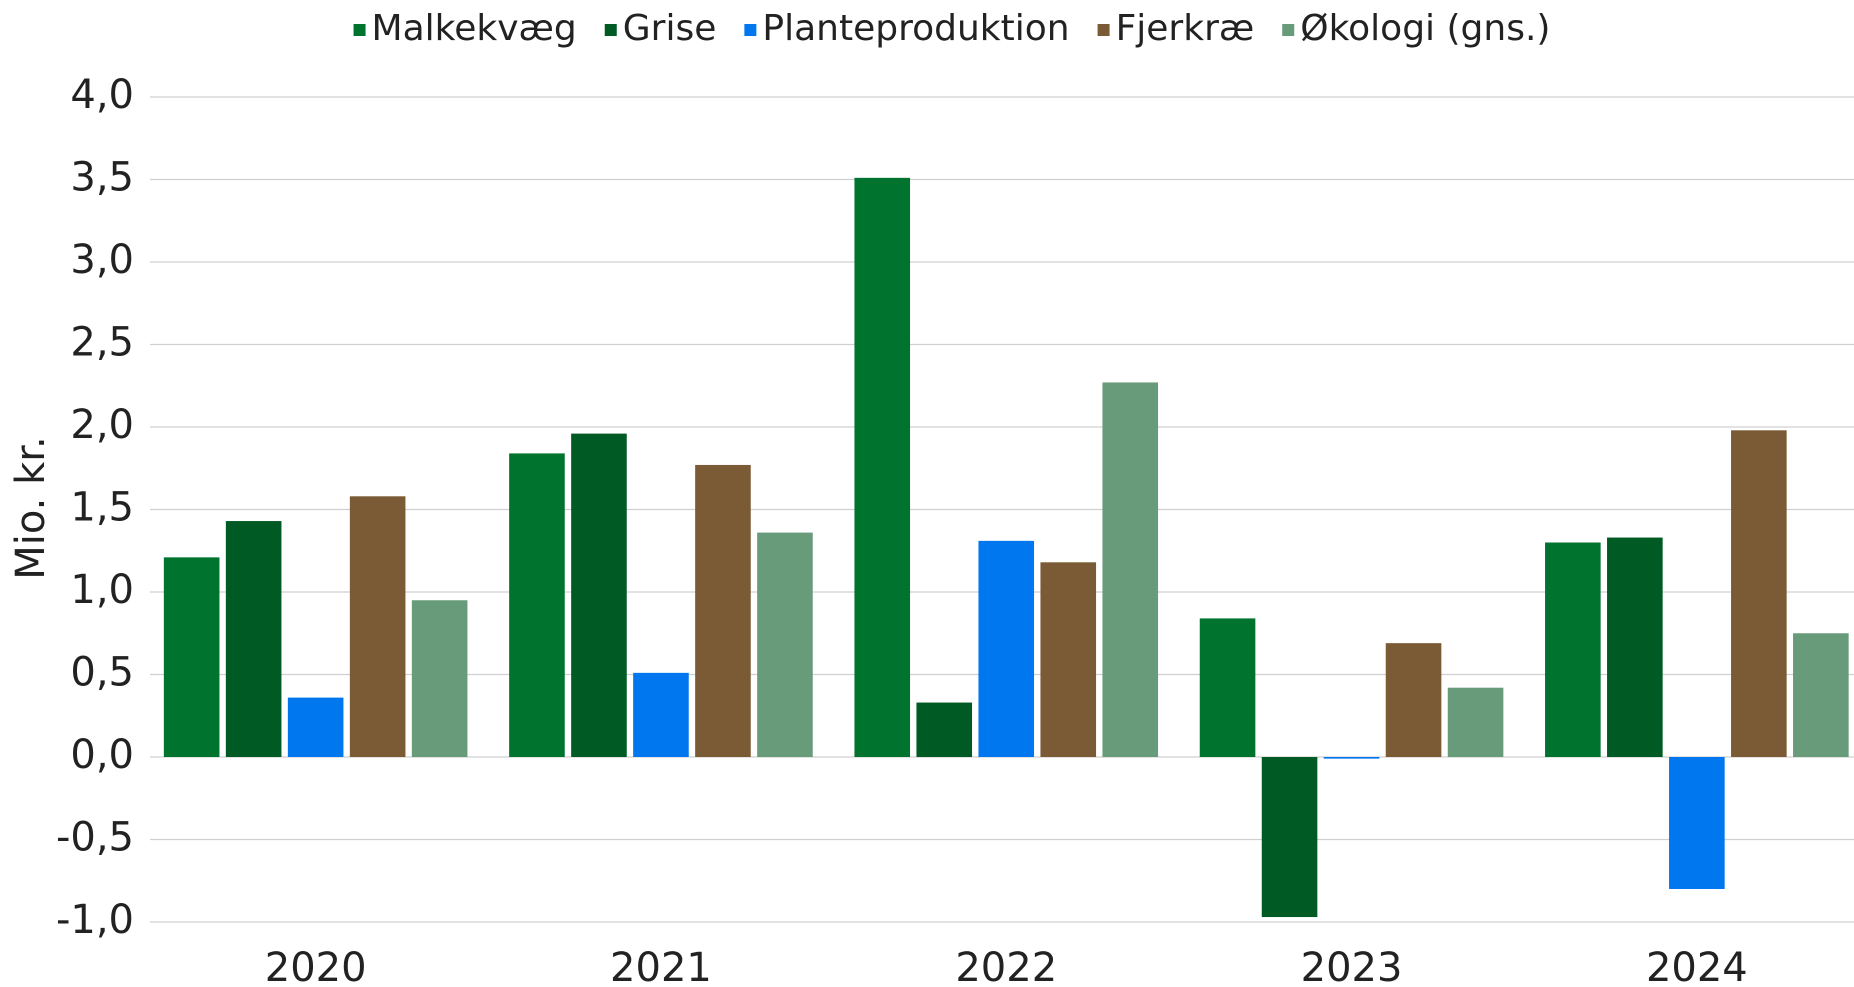  What do you see at coordinates (102, 755) in the screenshot?
I see `y-tick-label: 0,0` at bounding box center [102, 755].